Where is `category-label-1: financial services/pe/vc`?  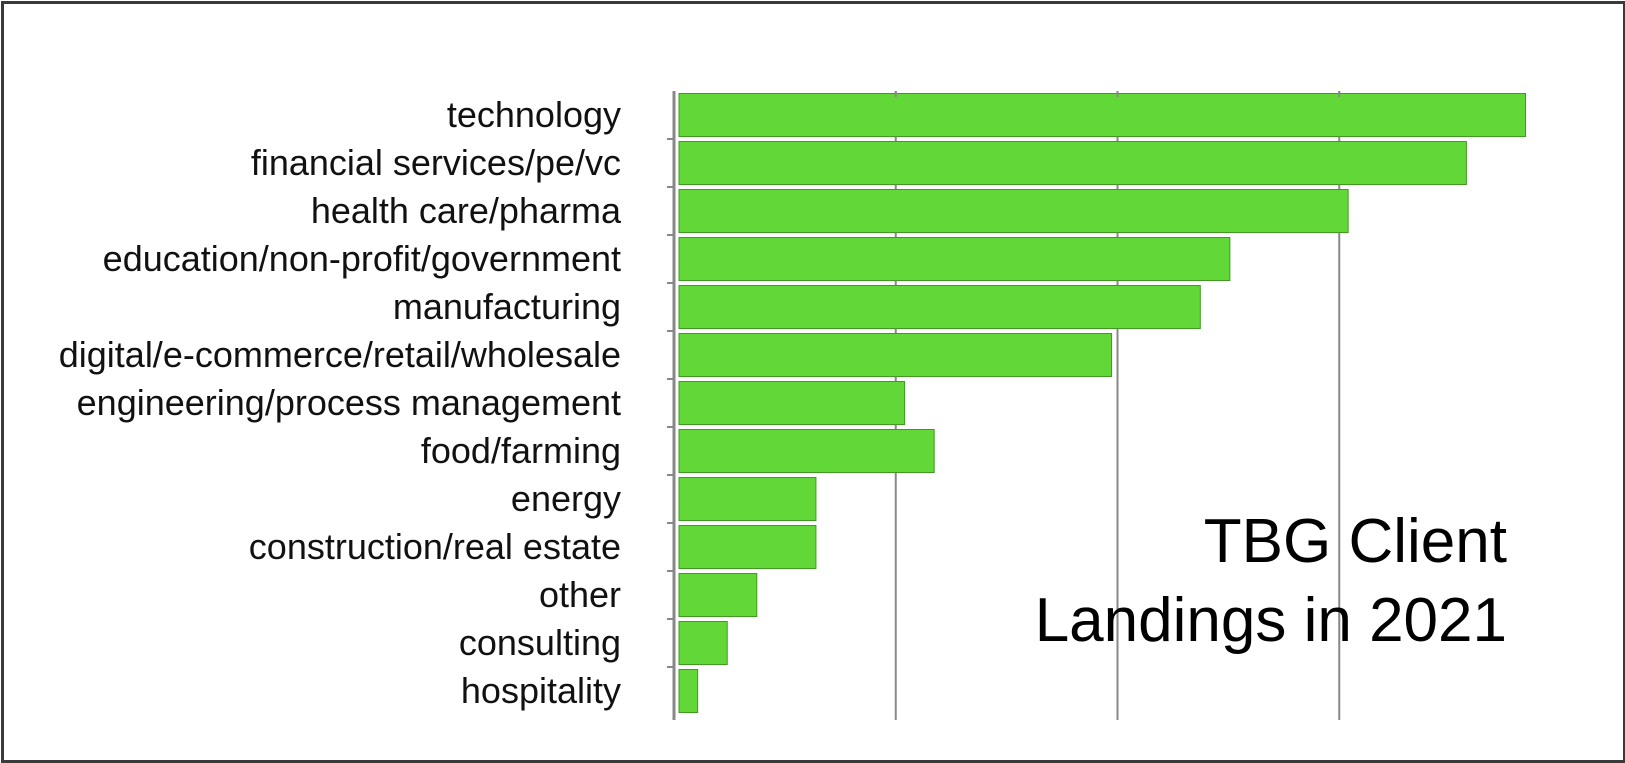 category-label-1: financial services/pe/vc is located at coordinates (436, 162).